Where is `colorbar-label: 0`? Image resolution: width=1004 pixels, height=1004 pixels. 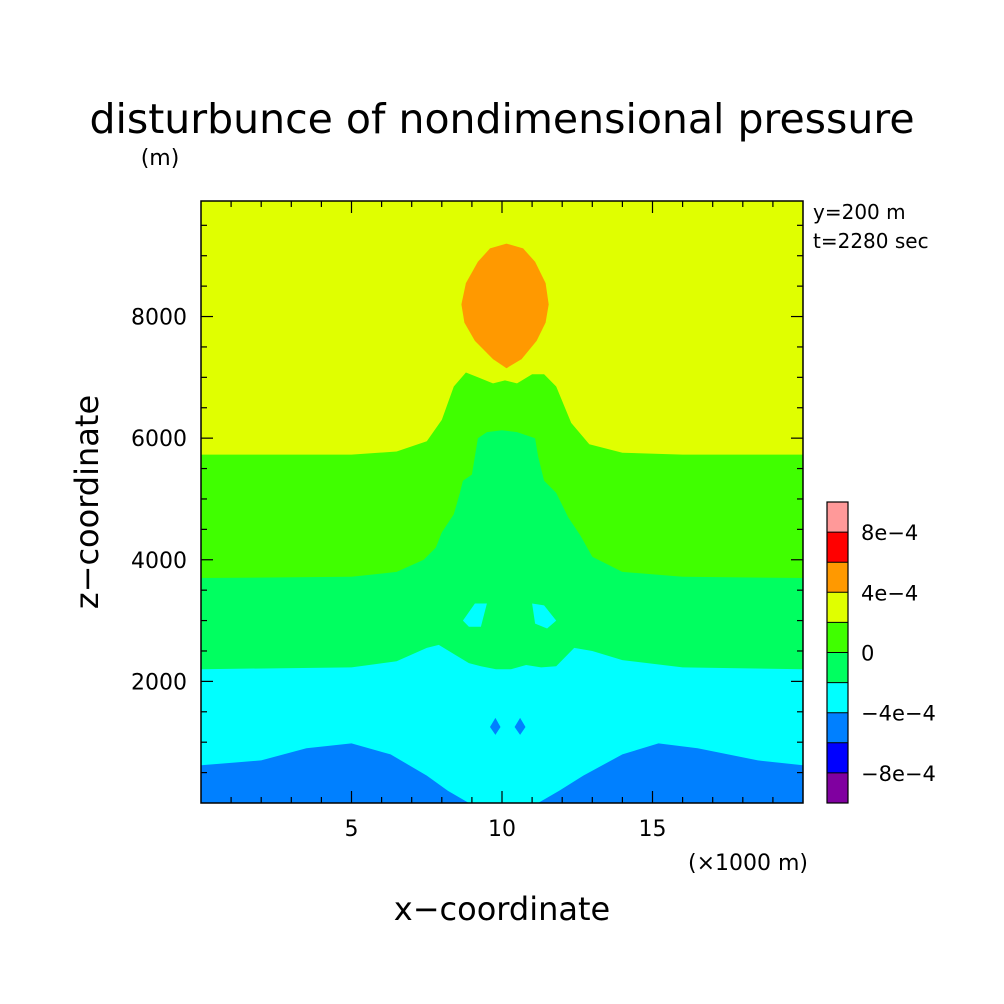
colorbar-label: 0 is located at coordinates (867, 654).